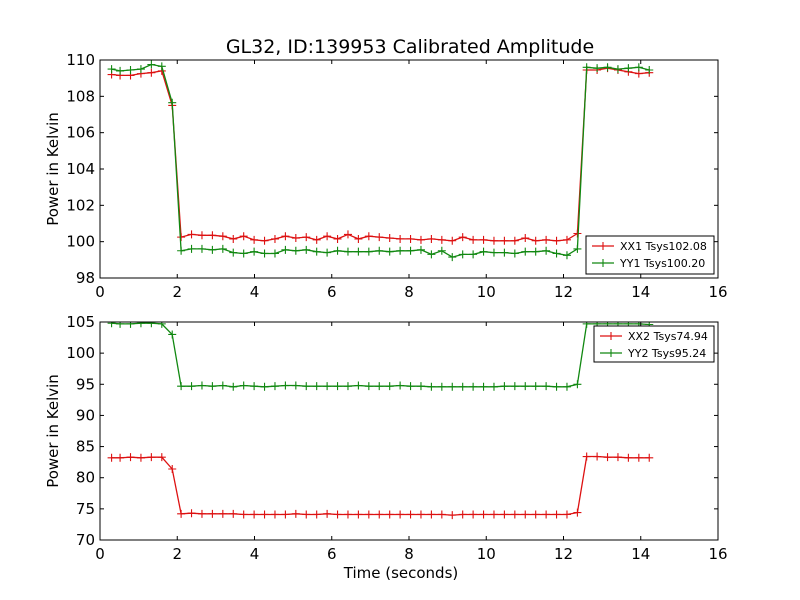 The image size is (800, 600). I want to click on y-tick-label: 108, so click(80, 96).